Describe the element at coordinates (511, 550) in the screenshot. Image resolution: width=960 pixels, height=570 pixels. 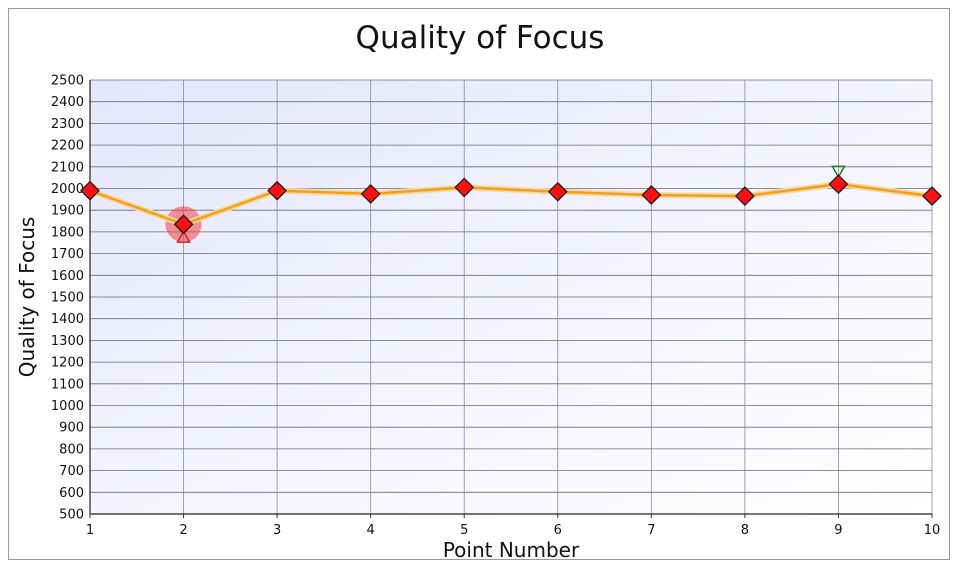
I see `x-axis-label: Point Number` at that location.